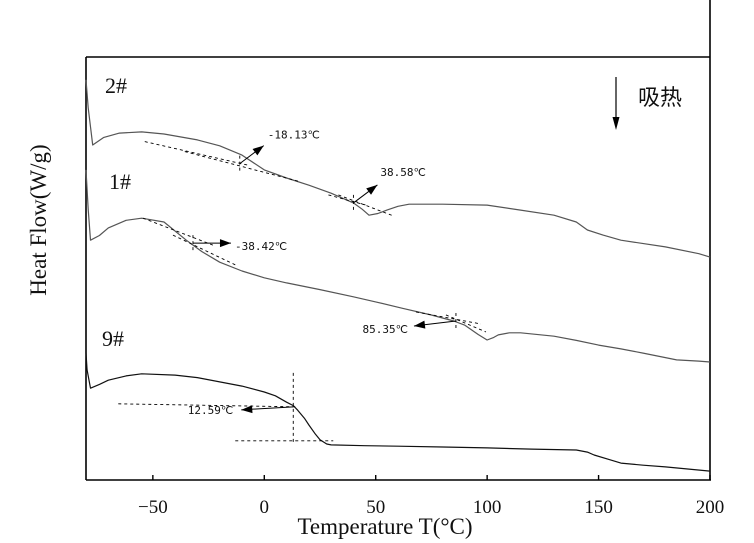 This screenshot has width=754, height=543. I want to click on onset-temperature-label: -18.13℃, so click(294, 135).